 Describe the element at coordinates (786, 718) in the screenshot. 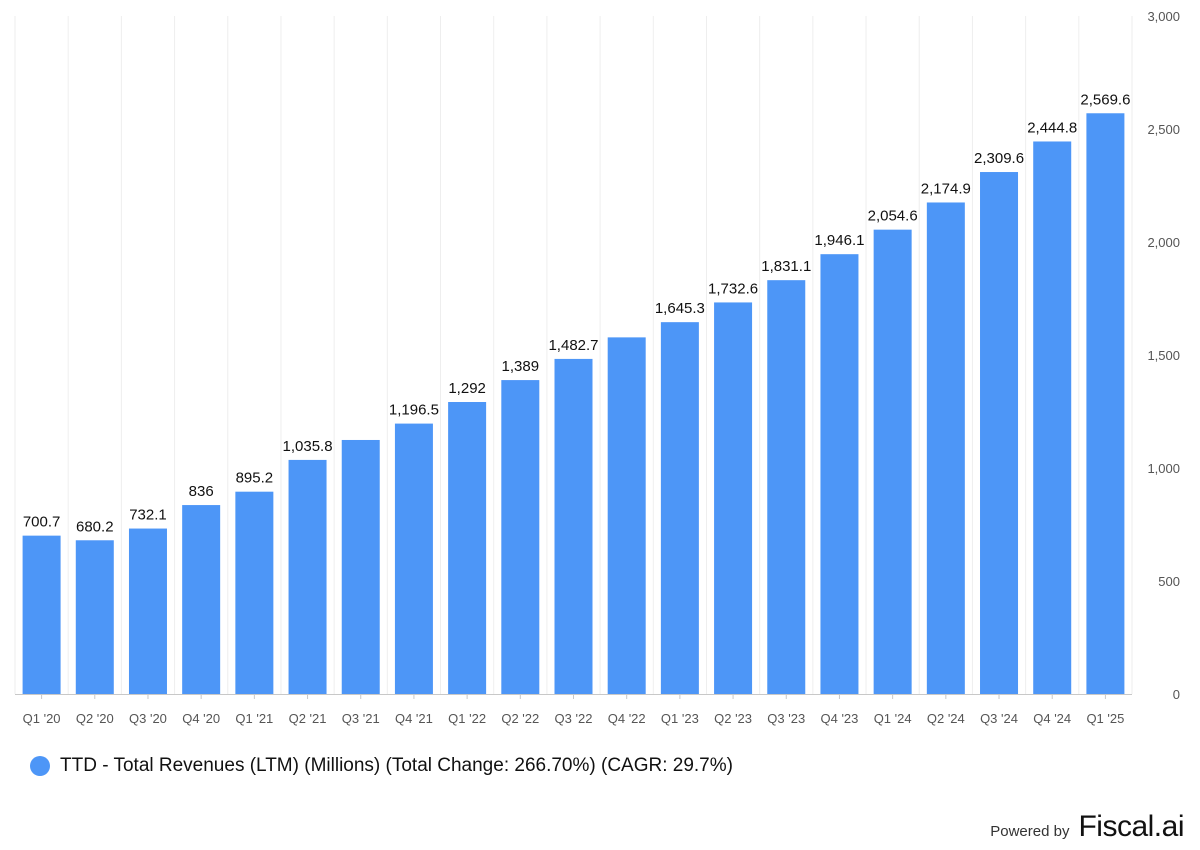

I see `x-tick-label: Q3 '23` at that location.